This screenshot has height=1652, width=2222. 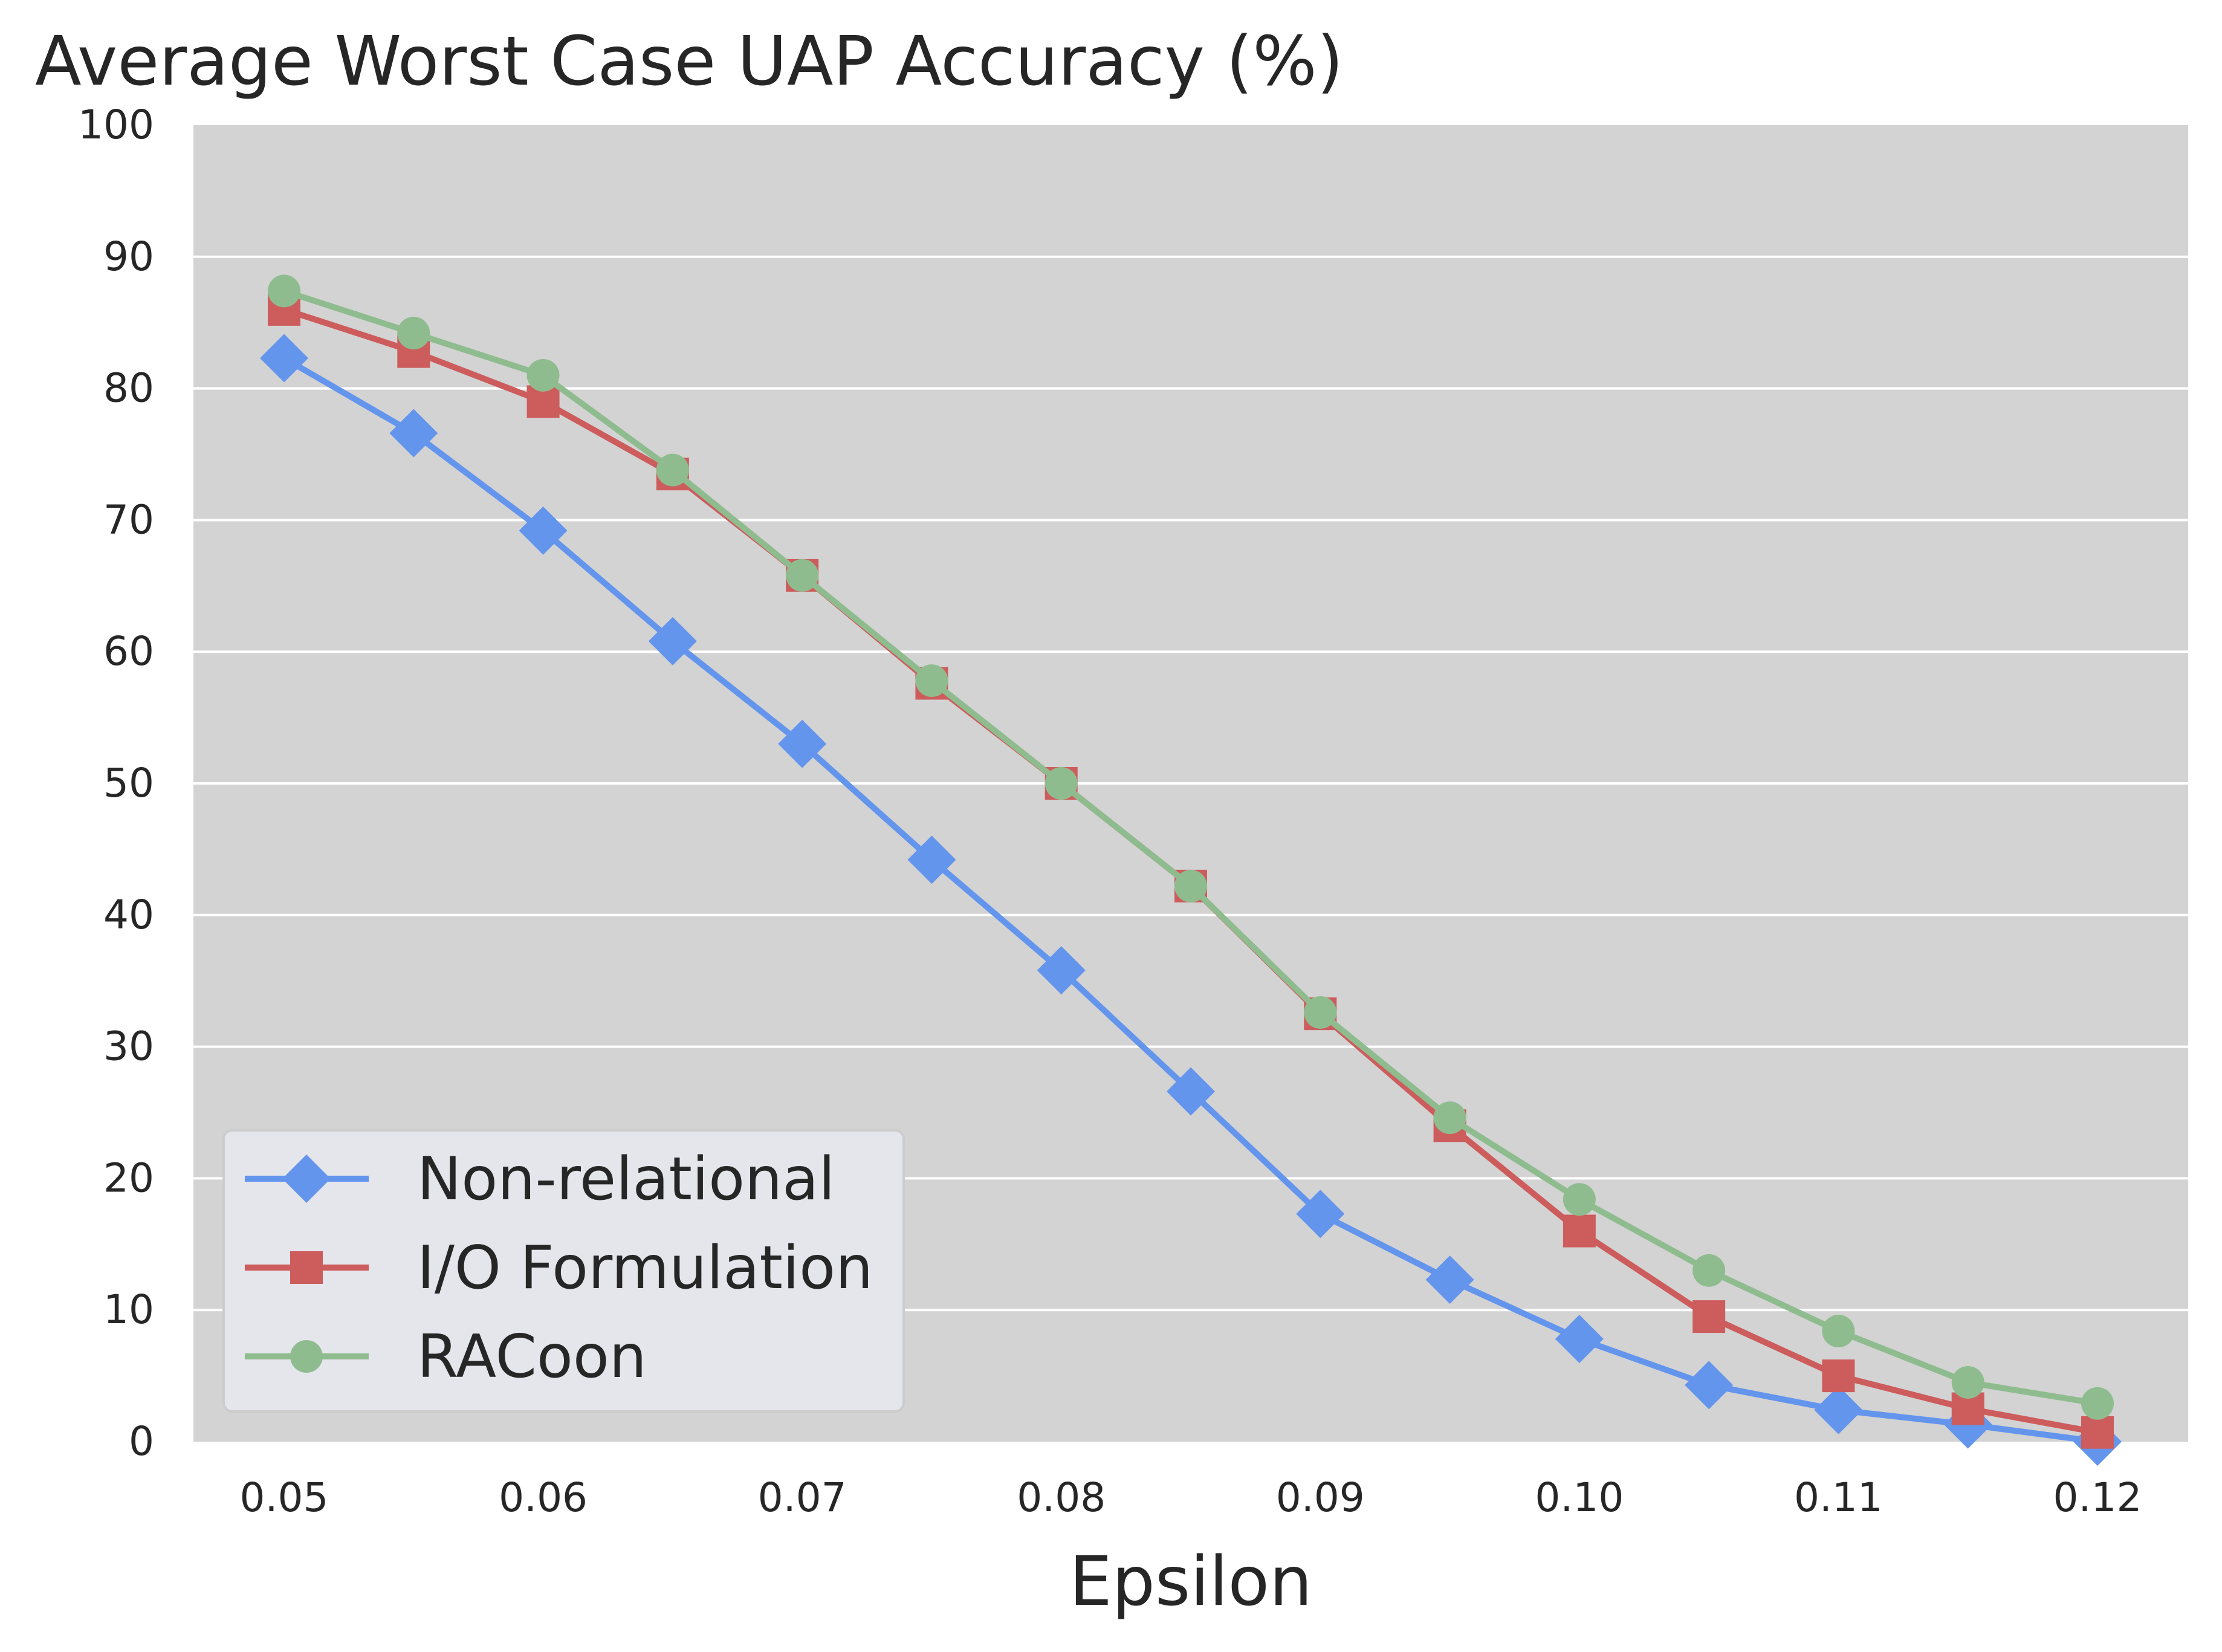 I want to click on legend-label: Non-relational, so click(x=626, y=1179).